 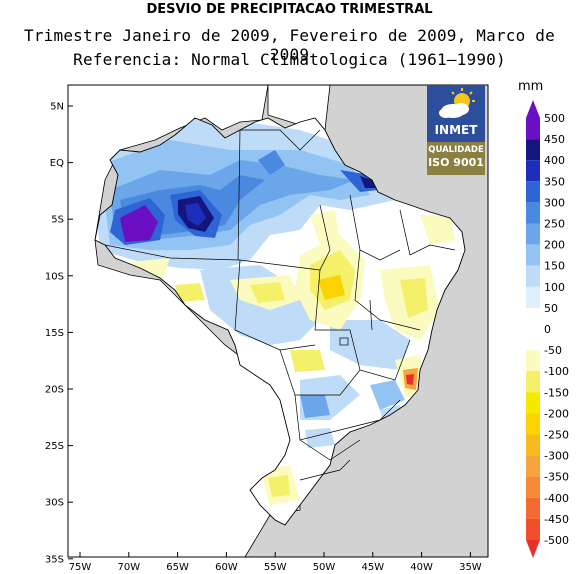 I want to click on colorbar-label: 200, so click(x=554, y=245).